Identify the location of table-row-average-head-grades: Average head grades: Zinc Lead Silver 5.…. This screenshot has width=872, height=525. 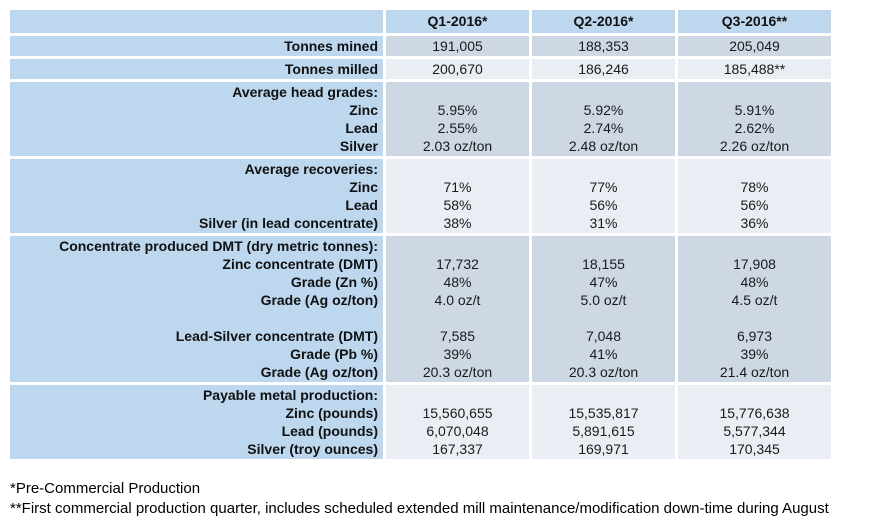
(420, 119).